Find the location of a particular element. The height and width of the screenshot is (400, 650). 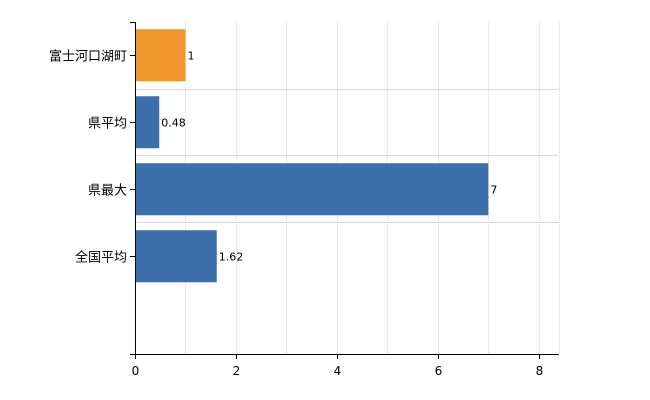

x-tick-label-2: 4 is located at coordinates (338, 371).